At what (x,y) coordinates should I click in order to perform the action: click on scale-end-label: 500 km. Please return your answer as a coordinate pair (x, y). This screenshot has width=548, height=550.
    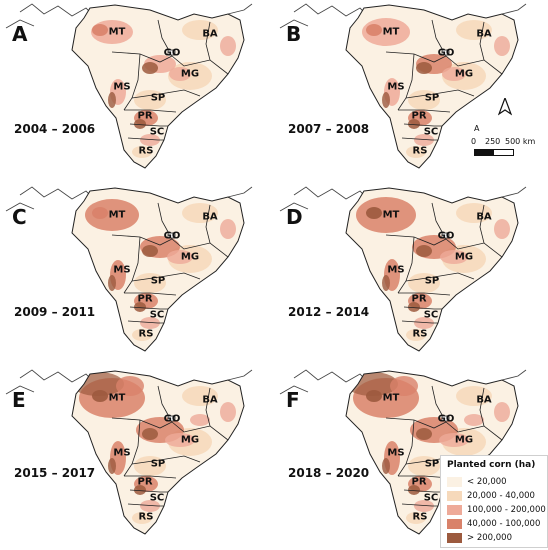
    Looking at the image, I should click on (520, 141).